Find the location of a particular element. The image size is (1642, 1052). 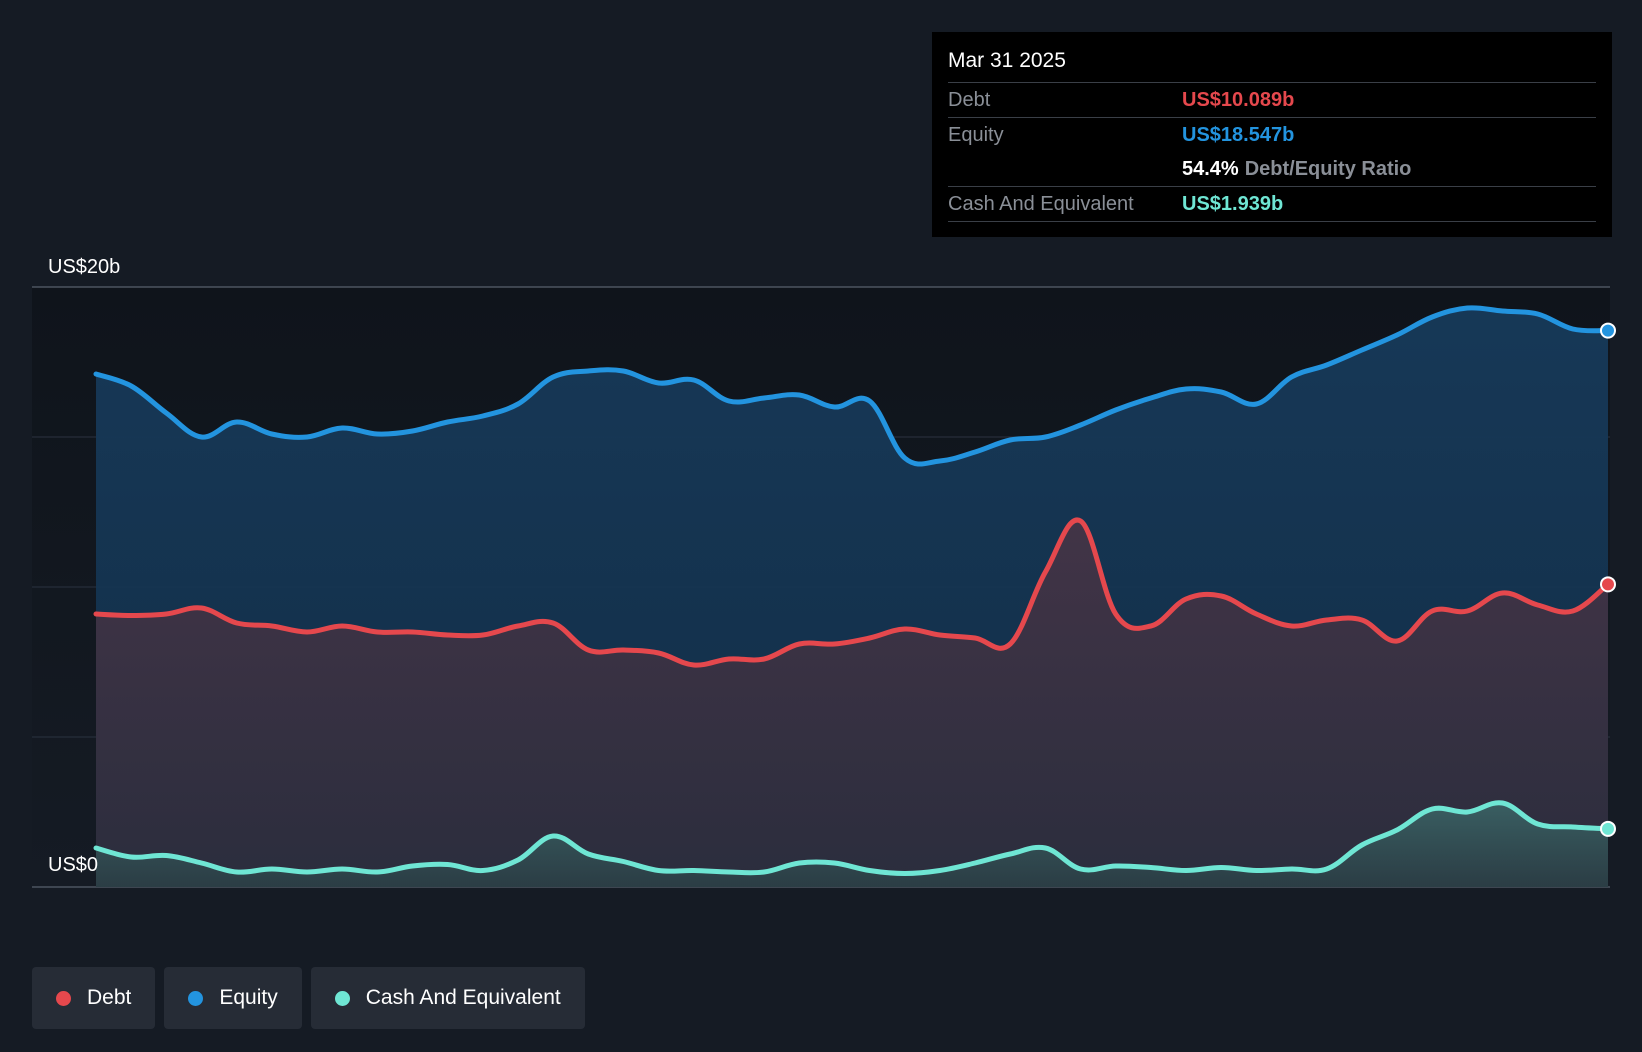

debt-line is located at coordinates (852, 592).